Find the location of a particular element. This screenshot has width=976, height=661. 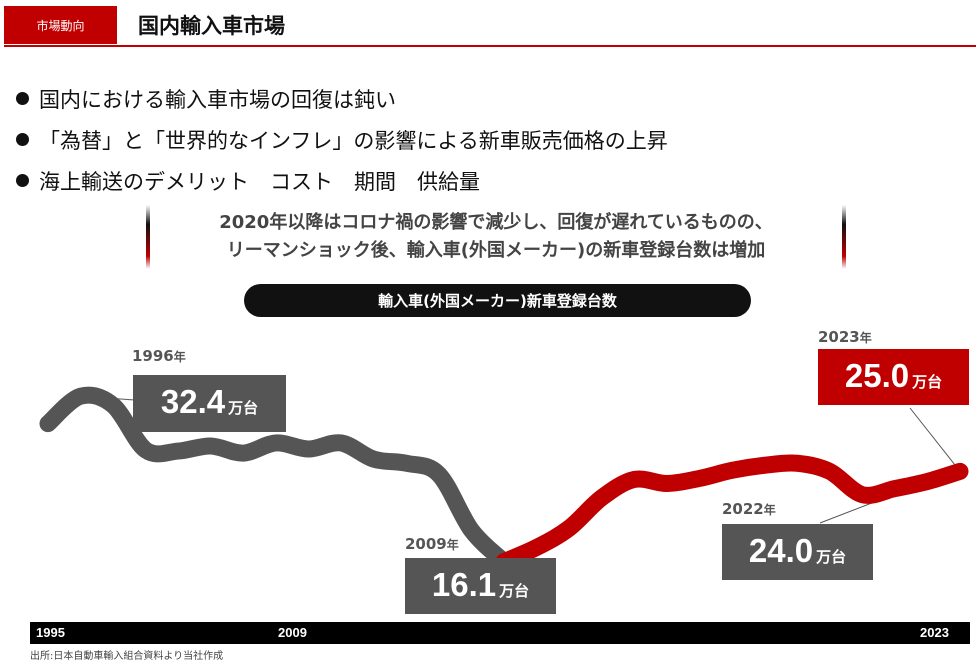

annotation-year-2023: 2023年 is located at coordinates (845, 337).